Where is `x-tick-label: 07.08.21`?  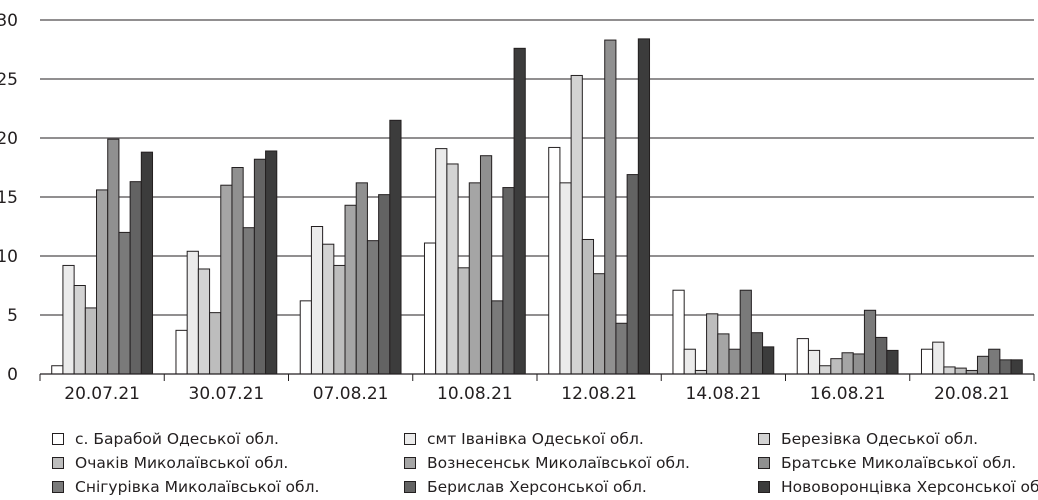
x-tick-label: 07.08.21 is located at coordinates (351, 394).